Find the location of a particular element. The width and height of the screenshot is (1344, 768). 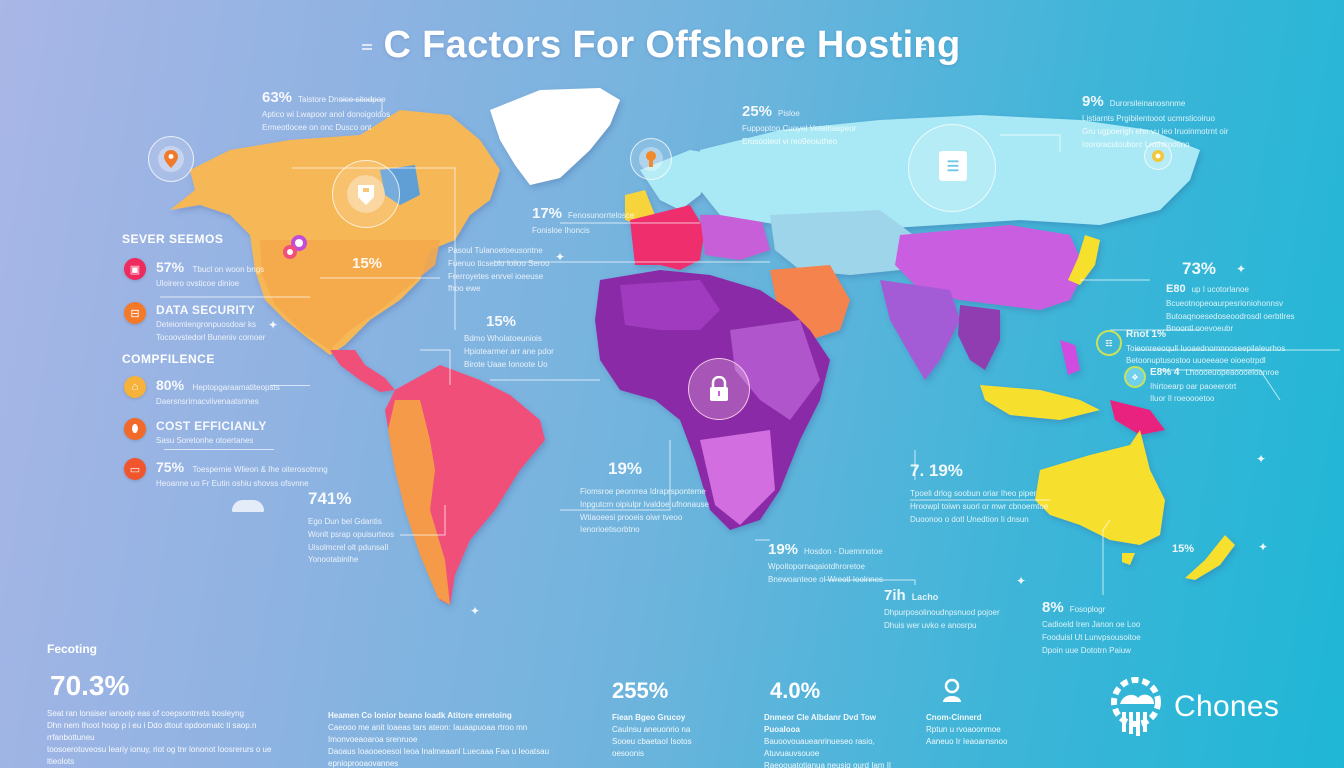

legend-section-server: SEVER SEEMOS is located at coordinates (173, 239).